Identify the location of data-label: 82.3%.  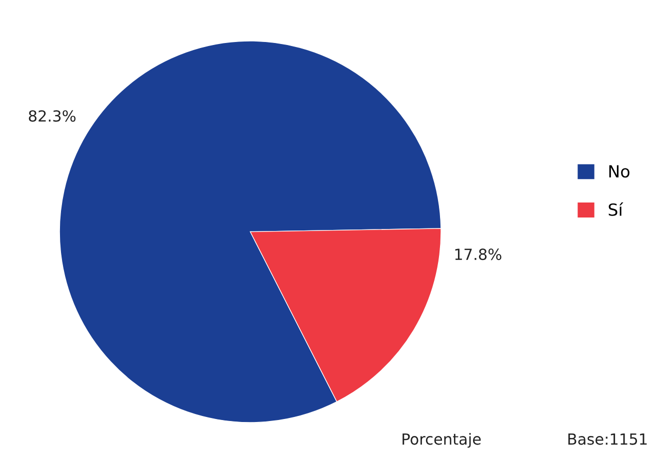
(52, 116).